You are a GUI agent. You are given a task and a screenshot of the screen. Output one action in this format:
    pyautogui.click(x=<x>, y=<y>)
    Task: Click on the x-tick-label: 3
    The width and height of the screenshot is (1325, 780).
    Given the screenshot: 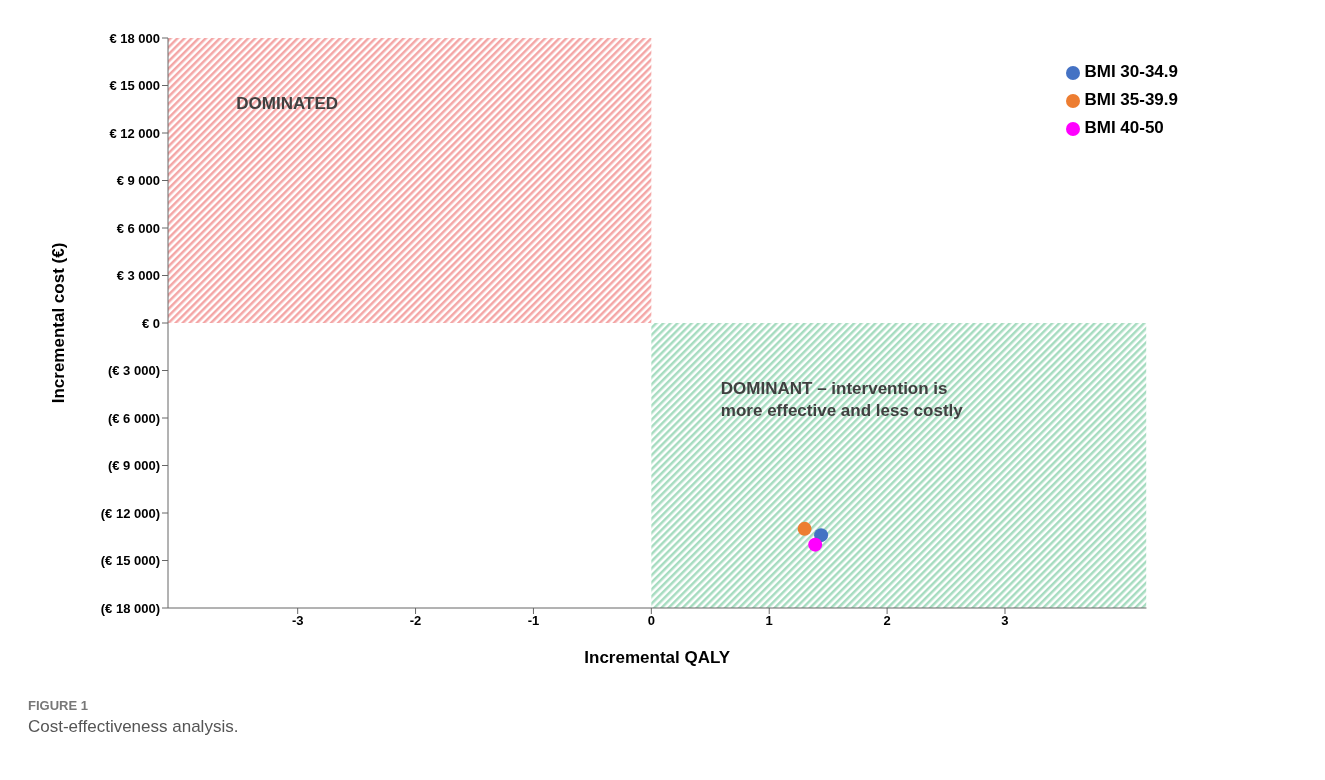 What is the action you would take?
    pyautogui.click(x=1005, y=621)
    